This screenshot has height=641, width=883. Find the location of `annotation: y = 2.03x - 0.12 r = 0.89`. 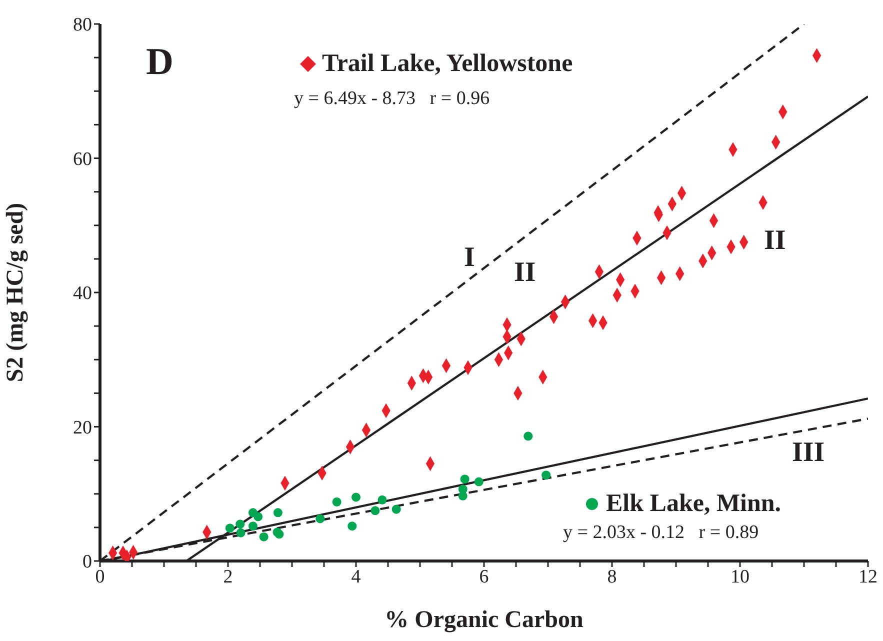

annotation: y = 2.03x - 0.12 r = 0.89 is located at coordinates (661, 533).